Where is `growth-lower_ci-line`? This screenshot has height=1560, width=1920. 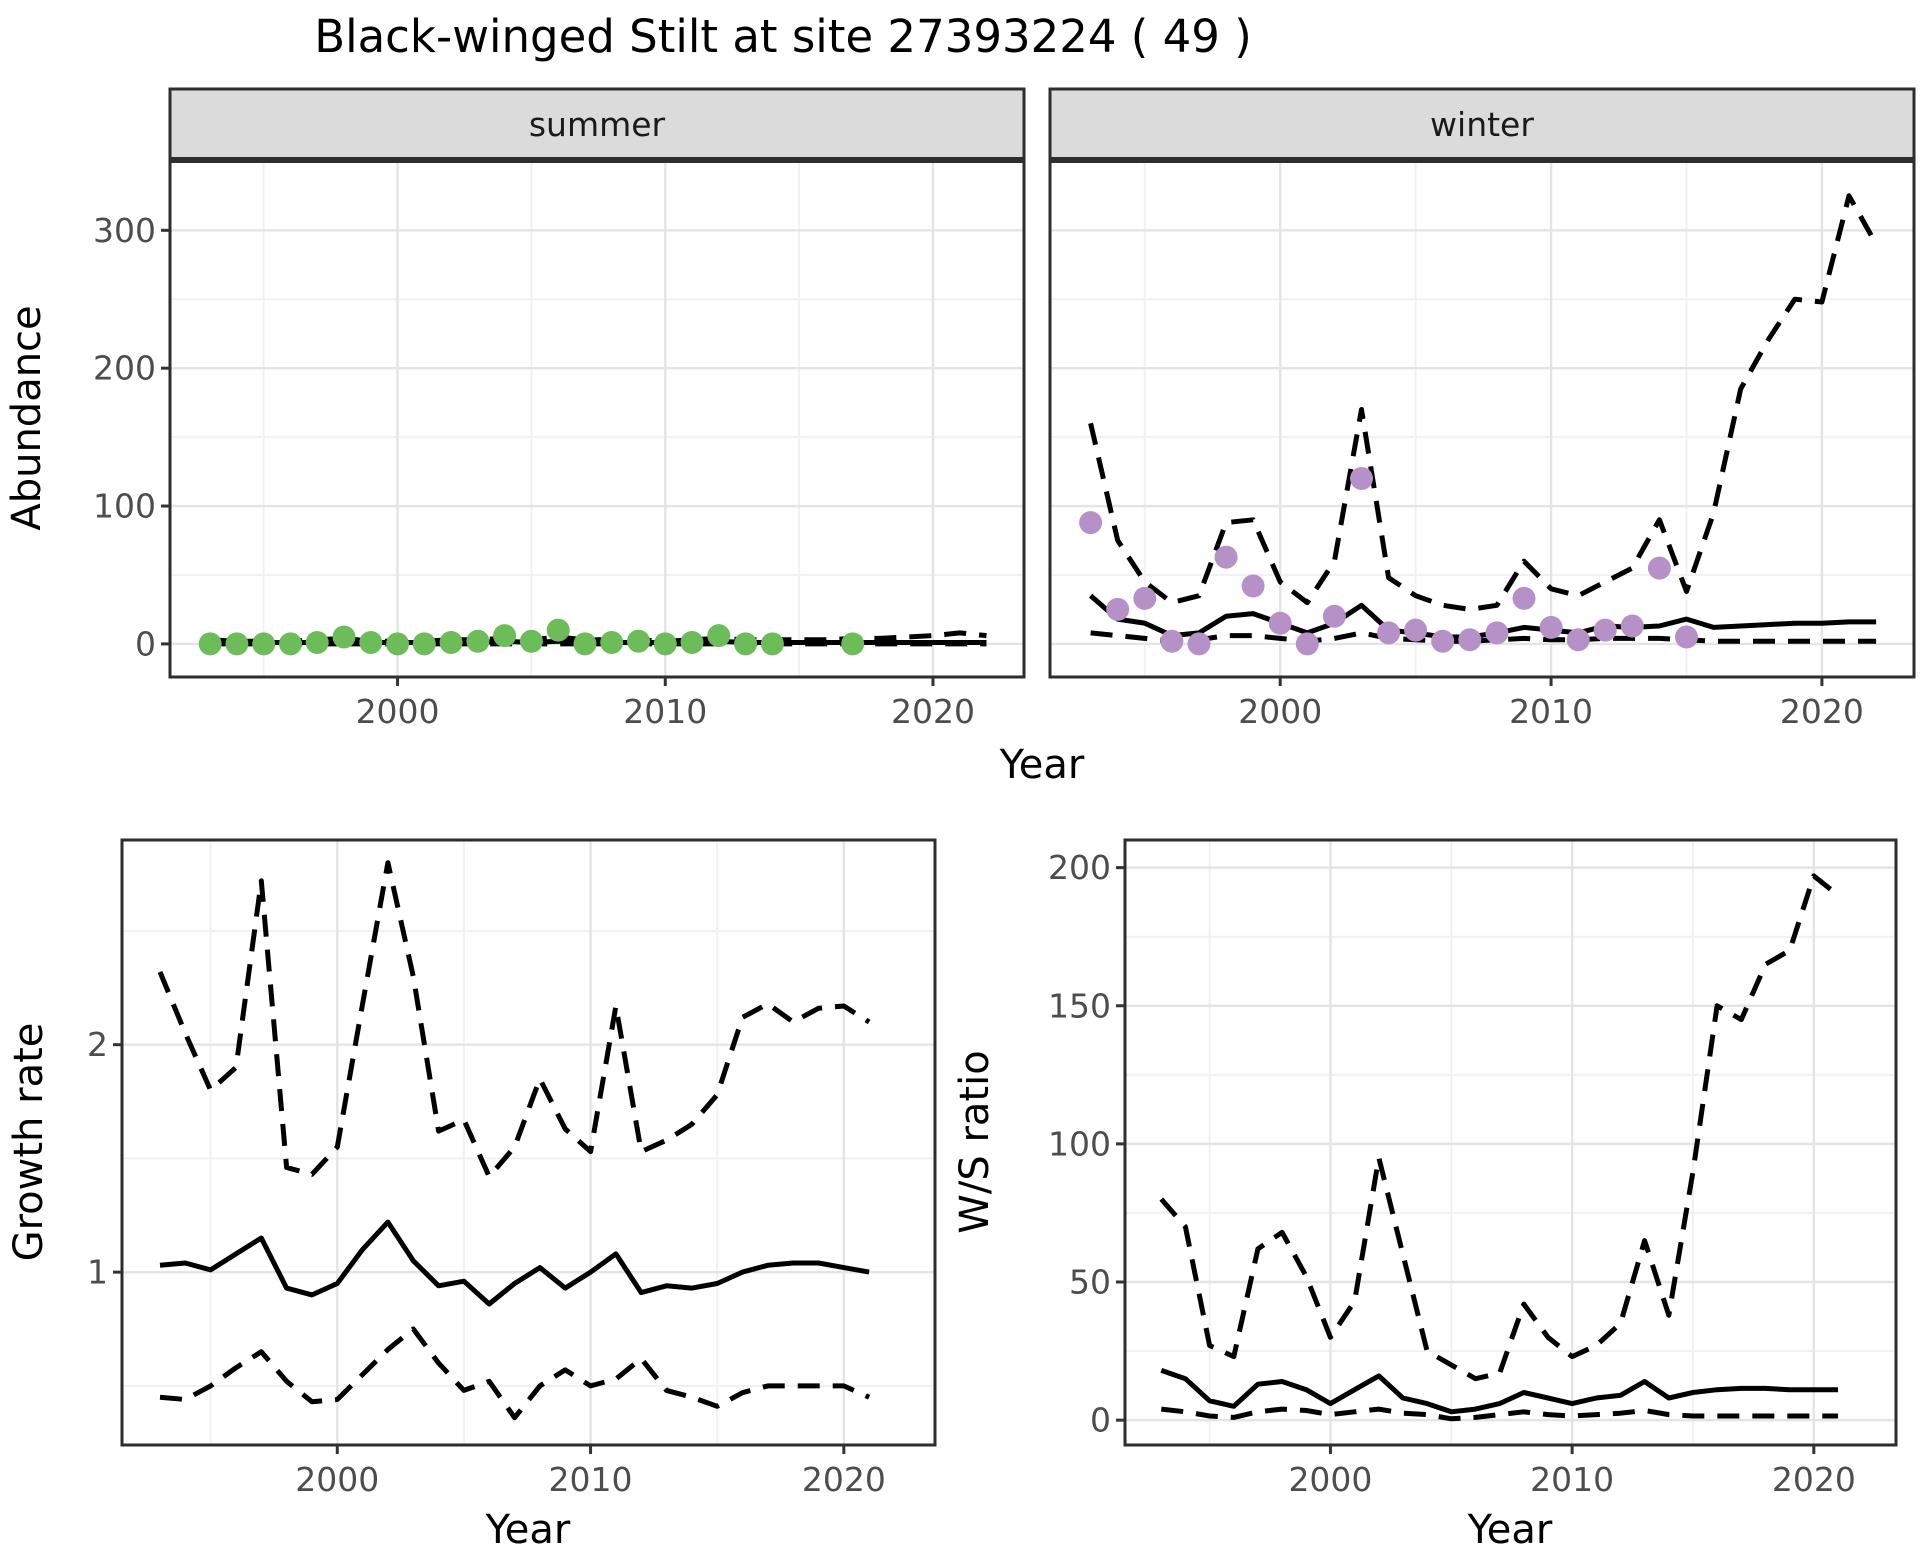 growth-lower_ci-line is located at coordinates (515, 1373).